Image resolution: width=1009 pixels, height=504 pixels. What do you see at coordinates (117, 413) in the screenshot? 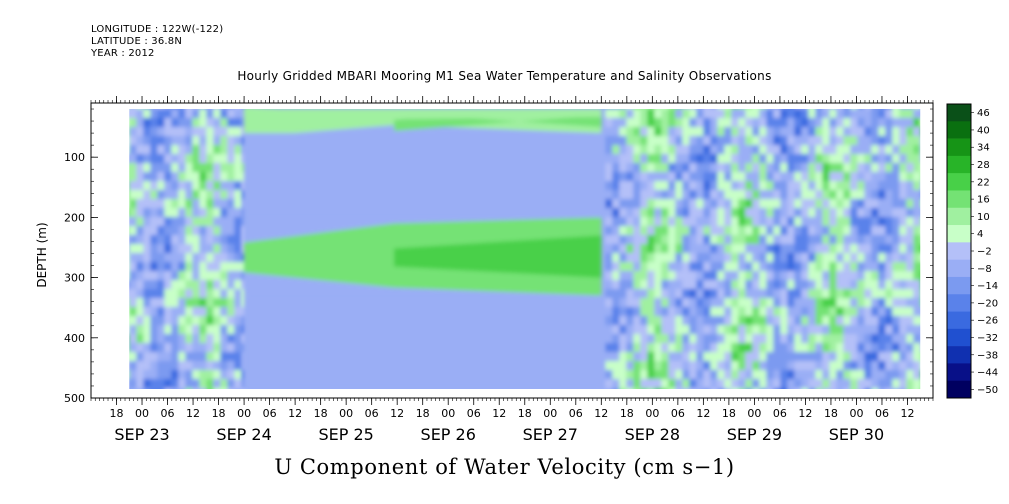
I see `x-hour-label: 18` at bounding box center [117, 413].